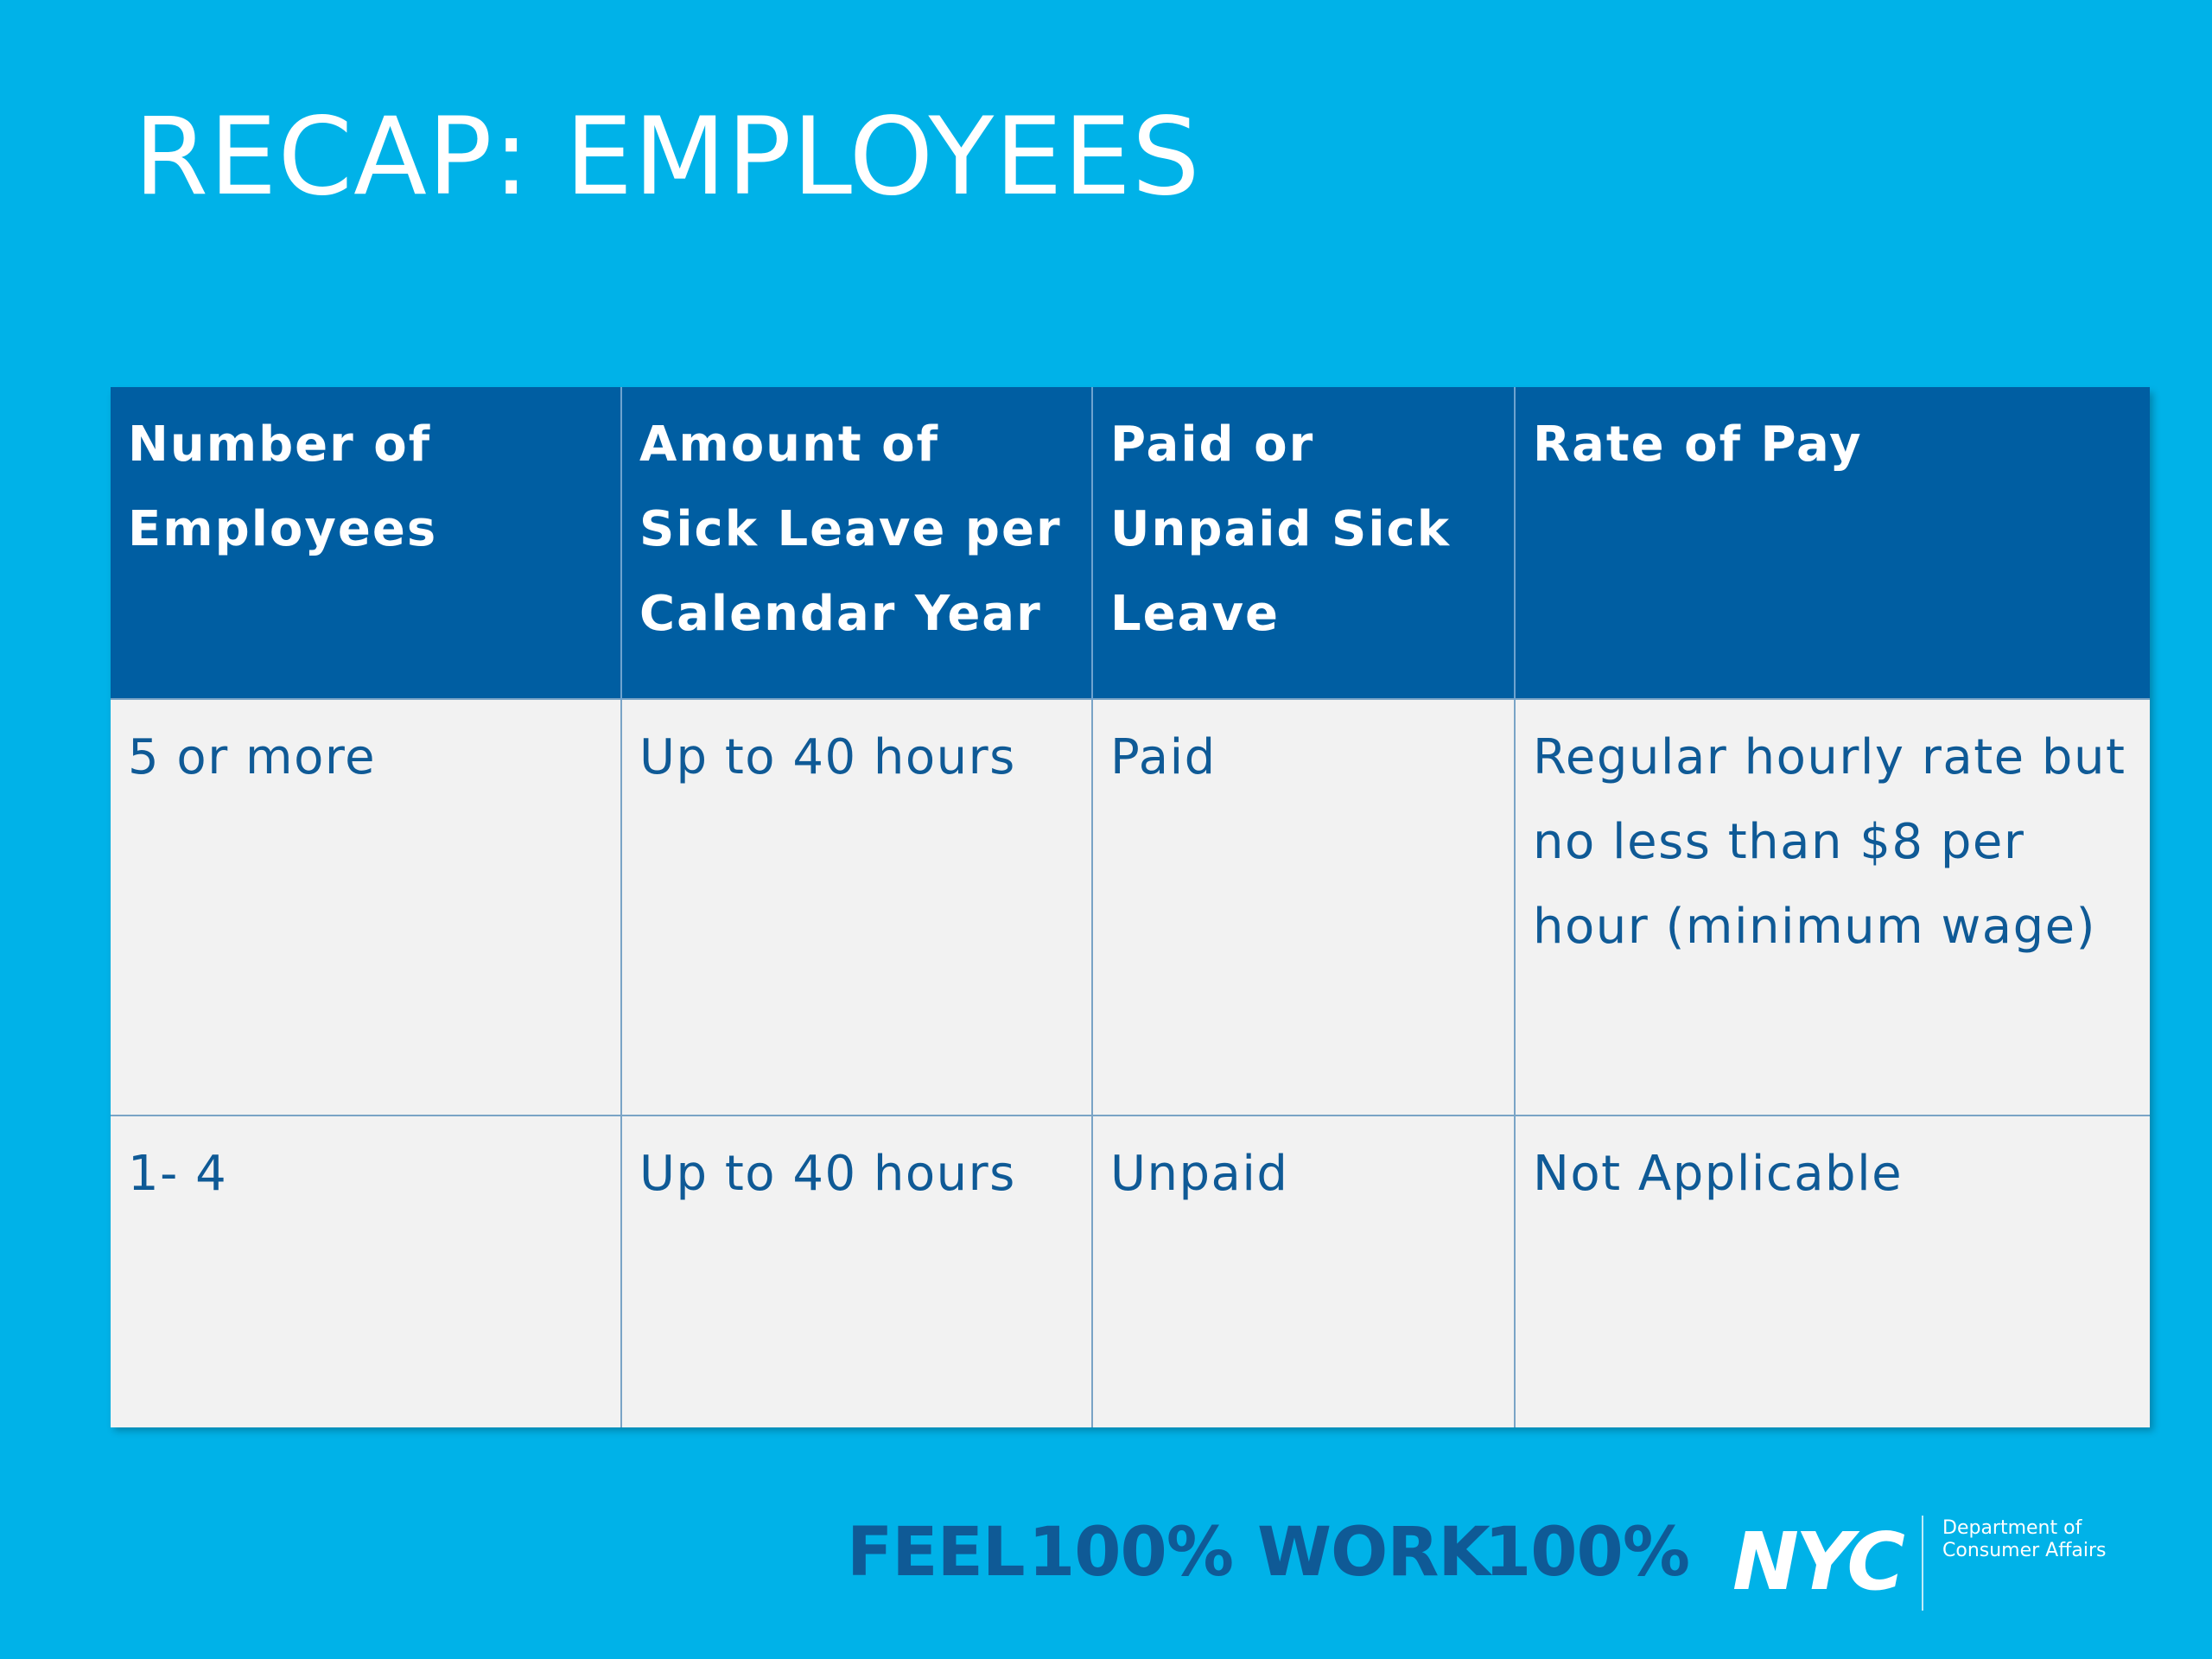 Image resolution: width=2212 pixels, height=1659 pixels. I want to click on table-cell: Paid, so click(1303, 907).